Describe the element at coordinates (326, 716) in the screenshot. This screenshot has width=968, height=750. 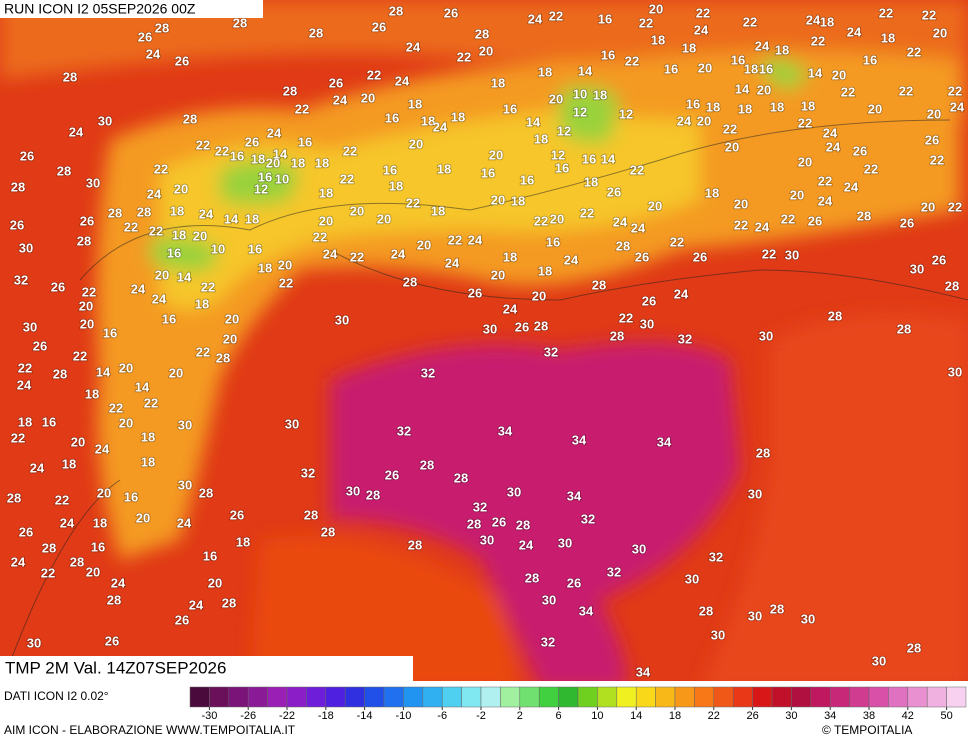
I see `colorbar-label: -18` at that location.